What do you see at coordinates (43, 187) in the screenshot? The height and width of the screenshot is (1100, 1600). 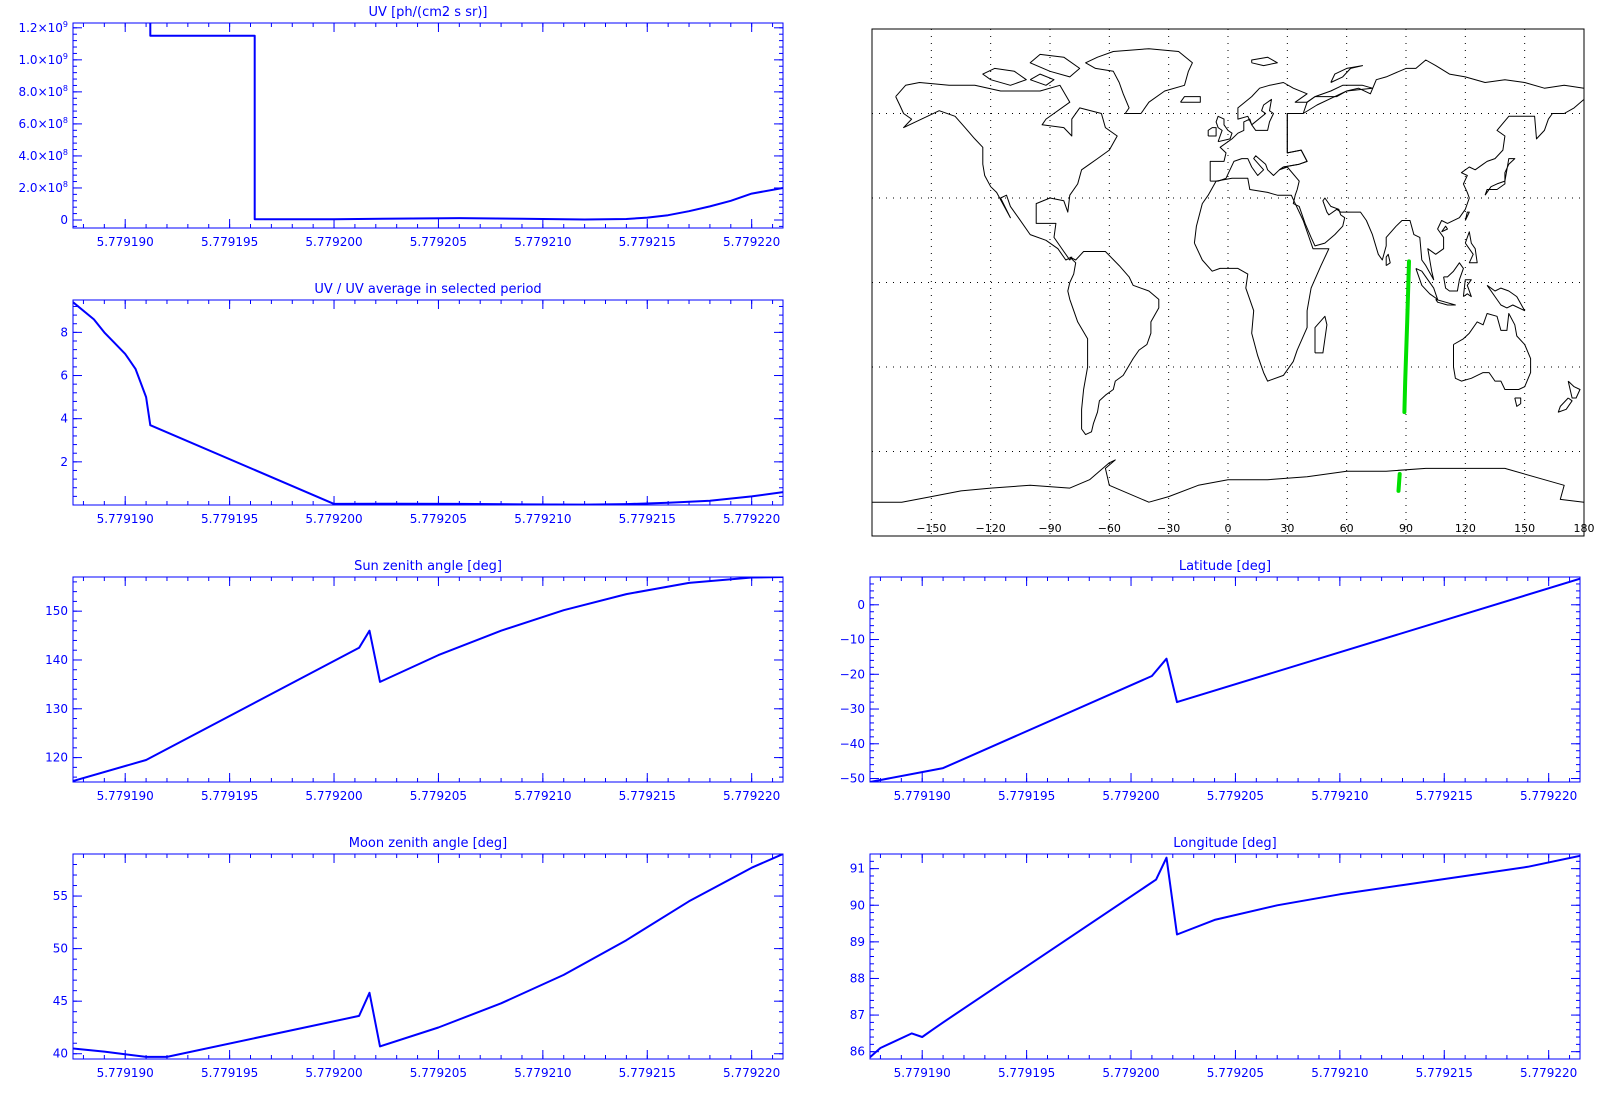 I see `y-tick-label: 2.0×108` at bounding box center [43, 187].